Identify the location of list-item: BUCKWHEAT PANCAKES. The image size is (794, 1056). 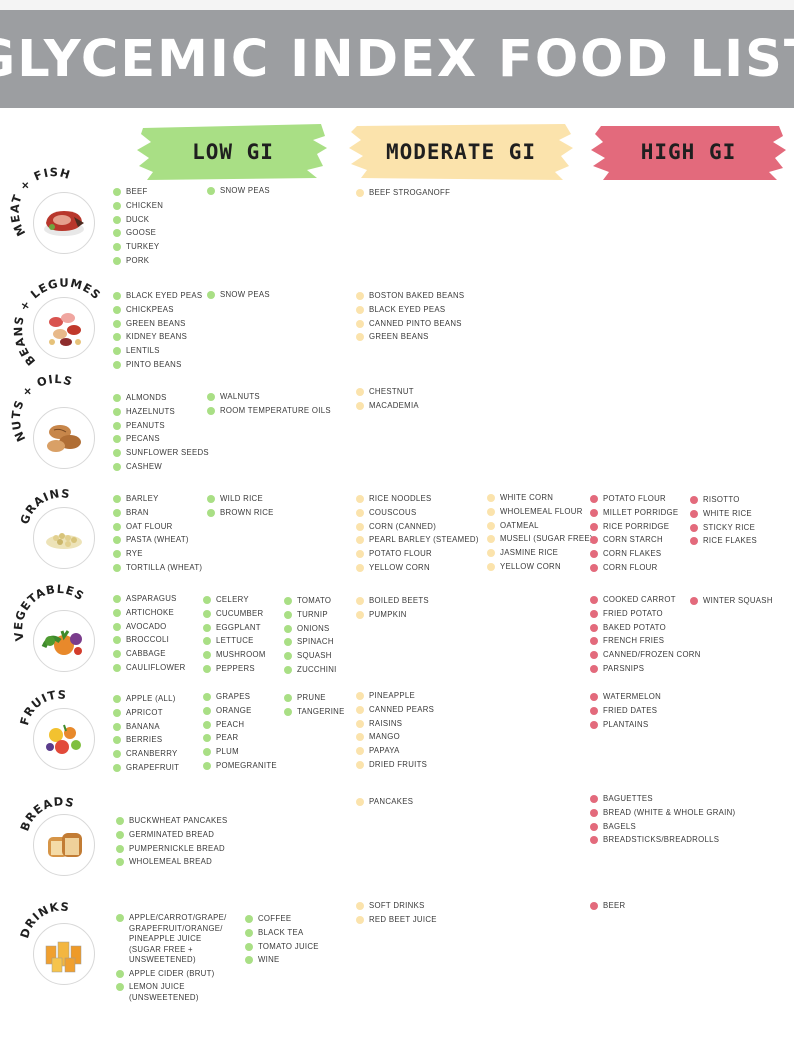
(172, 821).